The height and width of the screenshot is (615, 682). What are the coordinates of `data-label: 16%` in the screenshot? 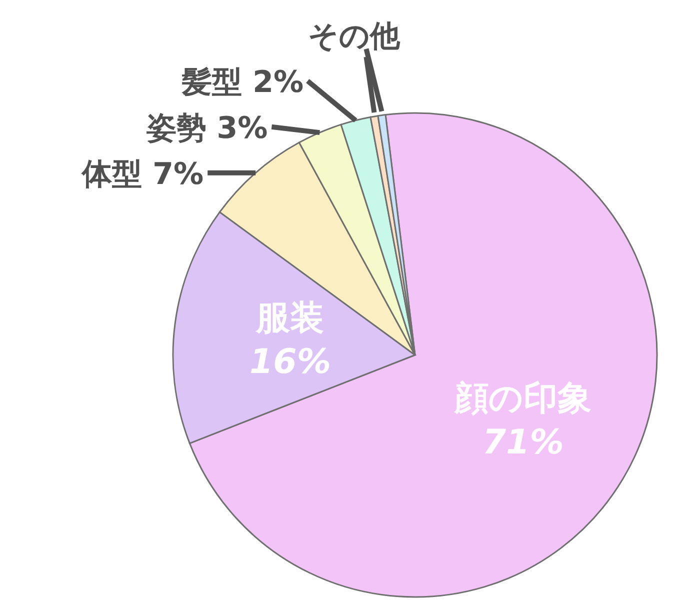 It's located at (290, 362).